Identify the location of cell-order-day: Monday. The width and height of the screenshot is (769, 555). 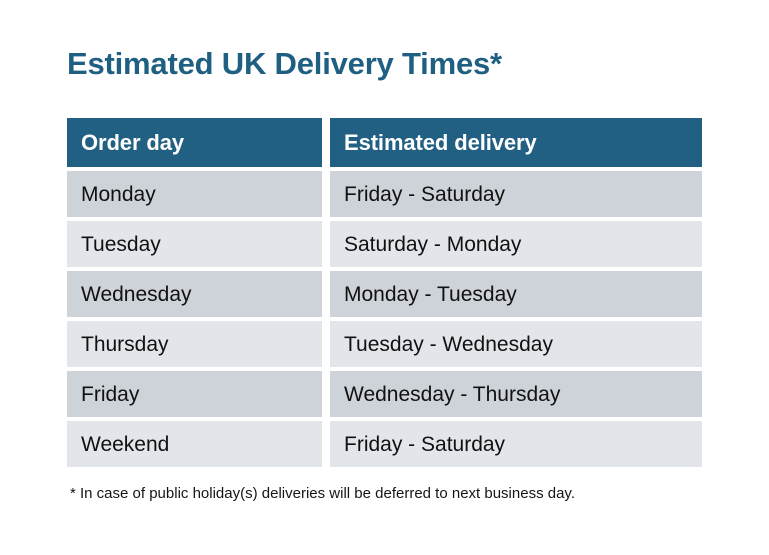
(194, 194).